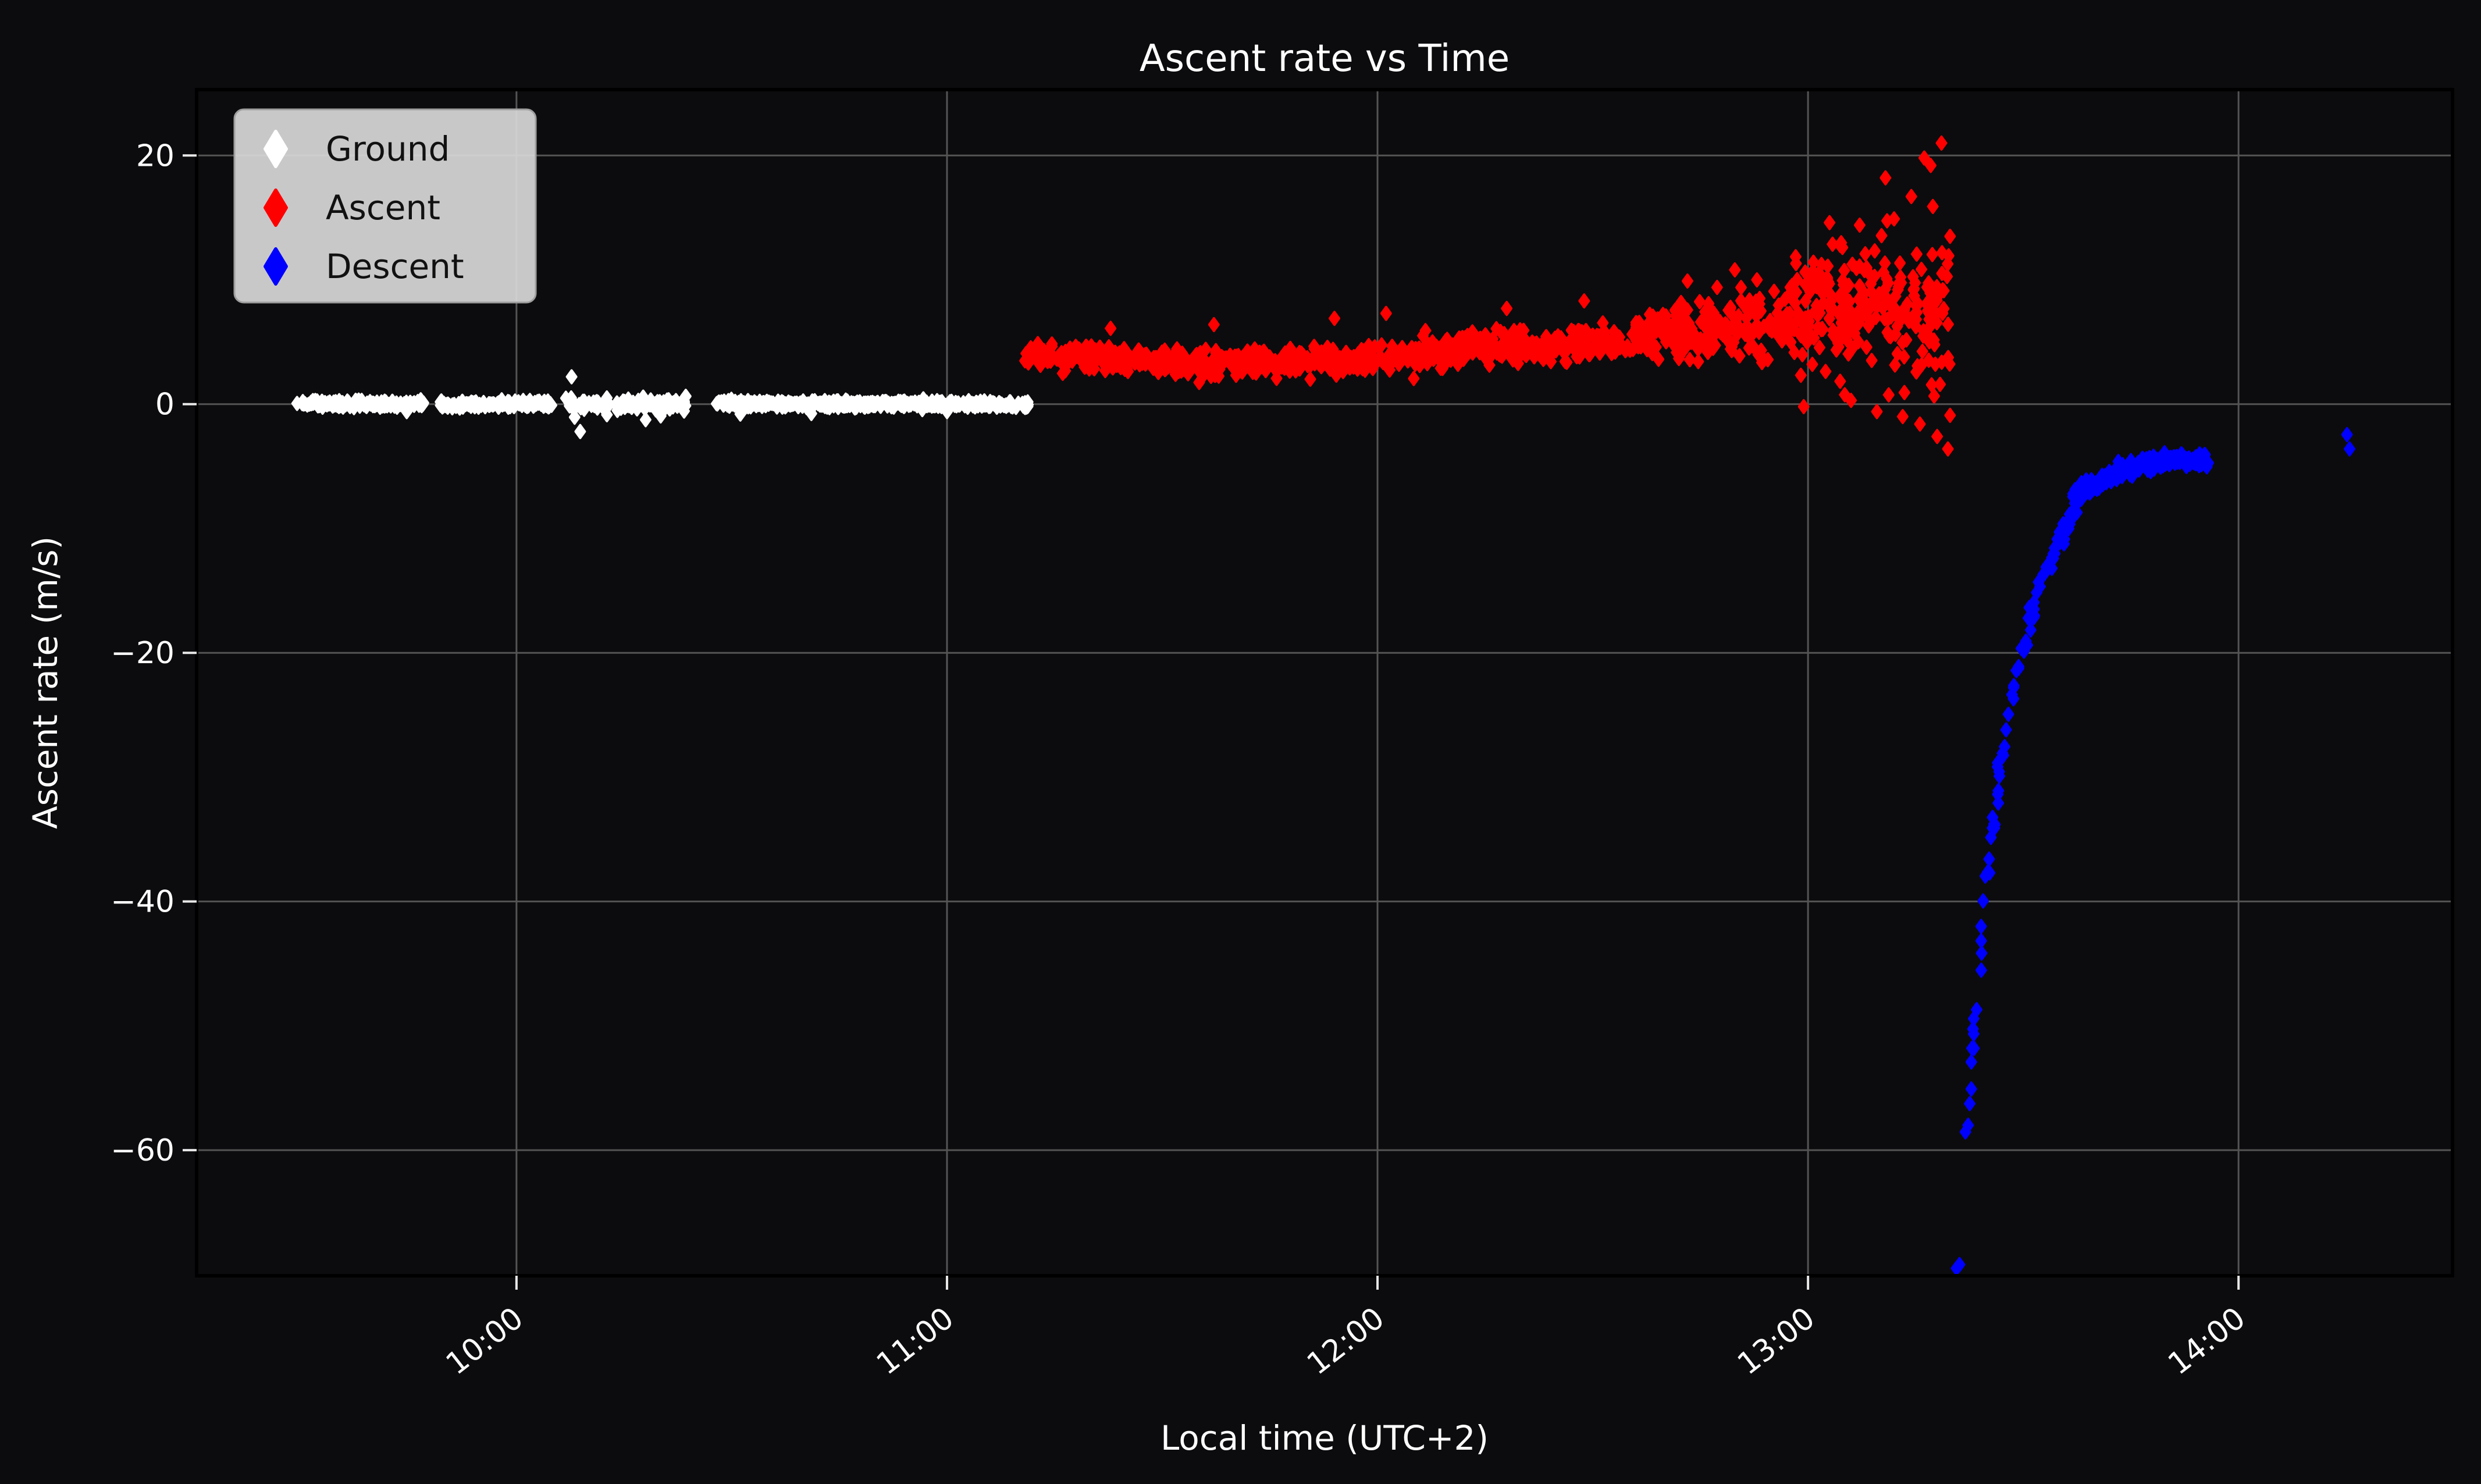  Describe the element at coordinates (45, 682) in the screenshot. I see `y-axis-label: Ascent rate (m/s)` at that location.